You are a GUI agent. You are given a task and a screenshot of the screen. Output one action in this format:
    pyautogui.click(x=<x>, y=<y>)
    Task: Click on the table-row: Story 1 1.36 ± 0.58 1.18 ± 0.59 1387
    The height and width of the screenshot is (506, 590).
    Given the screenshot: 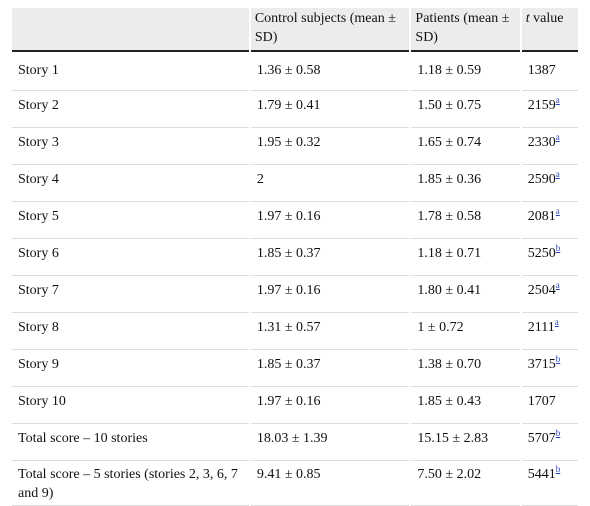 What is the action you would take?
    pyautogui.click(x=295, y=71)
    